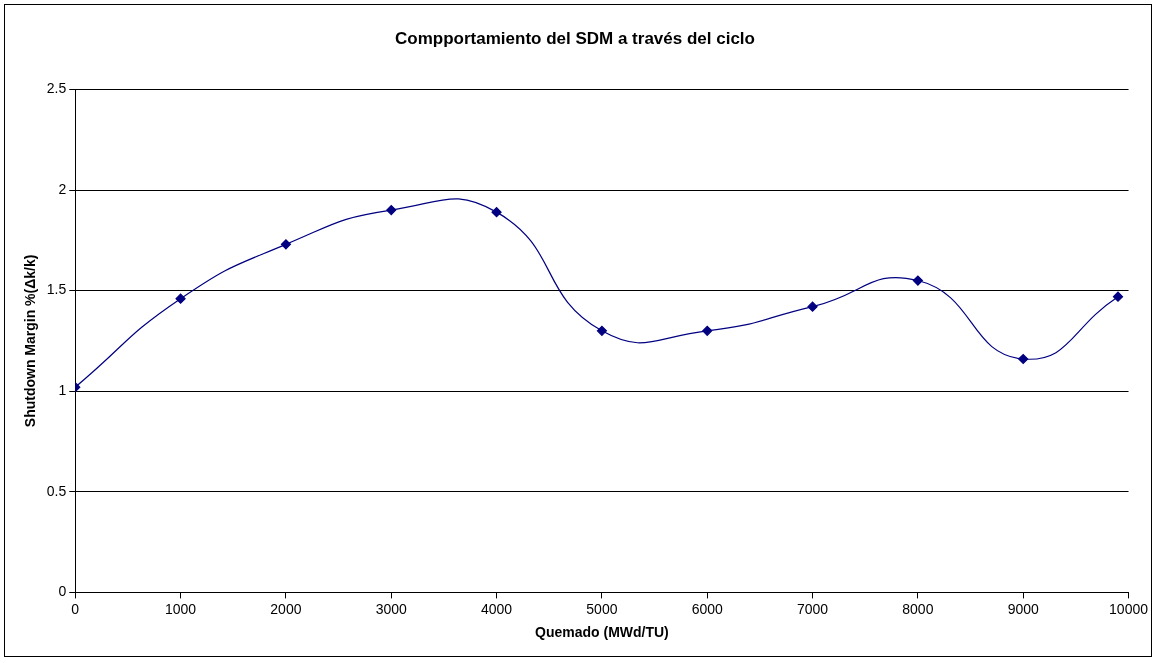  What do you see at coordinates (602, 608) in the screenshot?
I see `x-tick-label: 5000` at bounding box center [602, 608].